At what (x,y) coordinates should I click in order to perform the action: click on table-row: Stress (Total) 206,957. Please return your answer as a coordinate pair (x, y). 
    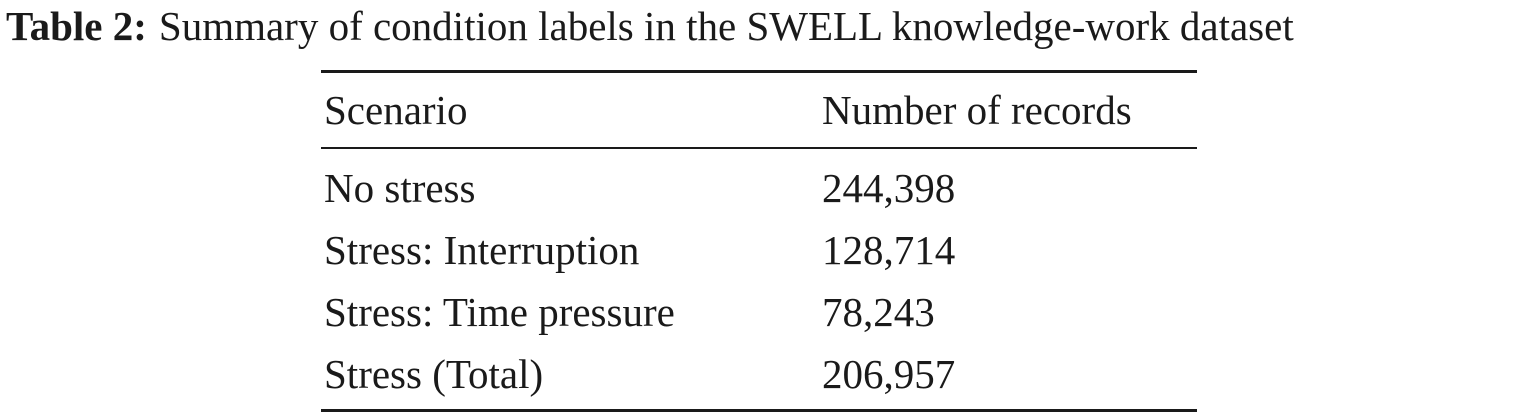
    Looking at the image, I should click on (759, 376).